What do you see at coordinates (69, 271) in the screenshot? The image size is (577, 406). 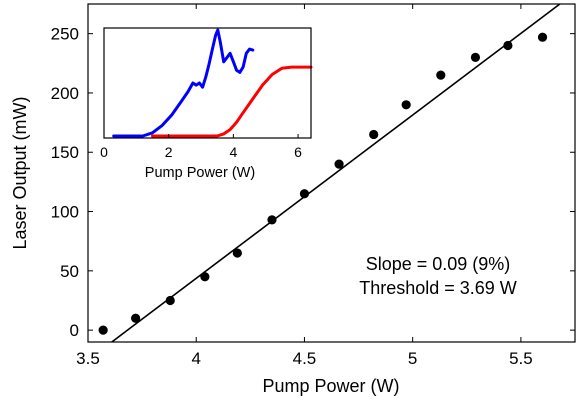 I see `y-tick-label: 50` at bounding box center [69, 271].